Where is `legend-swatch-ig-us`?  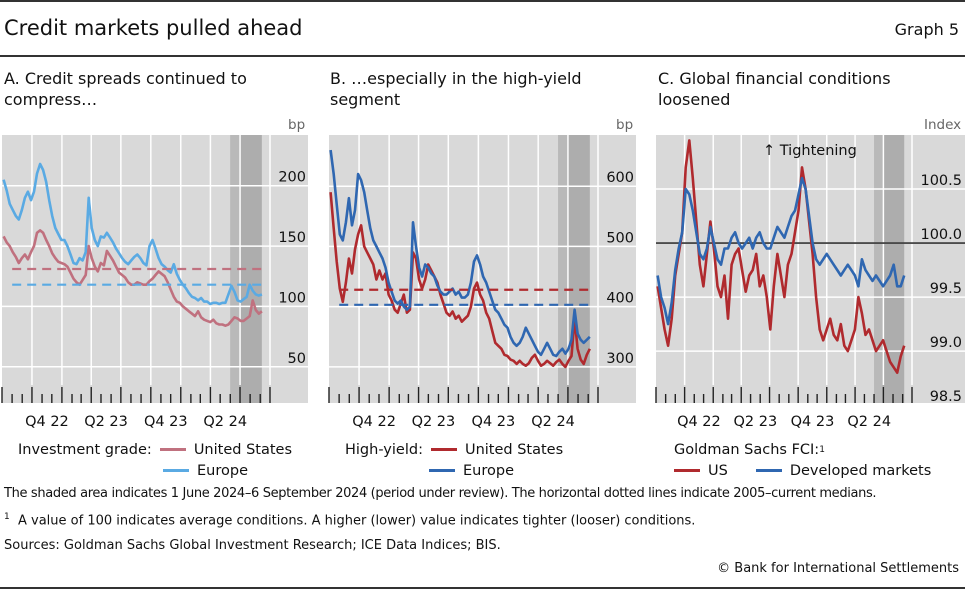 legend-swatch-ig-us is located at coordinates (172, 449).